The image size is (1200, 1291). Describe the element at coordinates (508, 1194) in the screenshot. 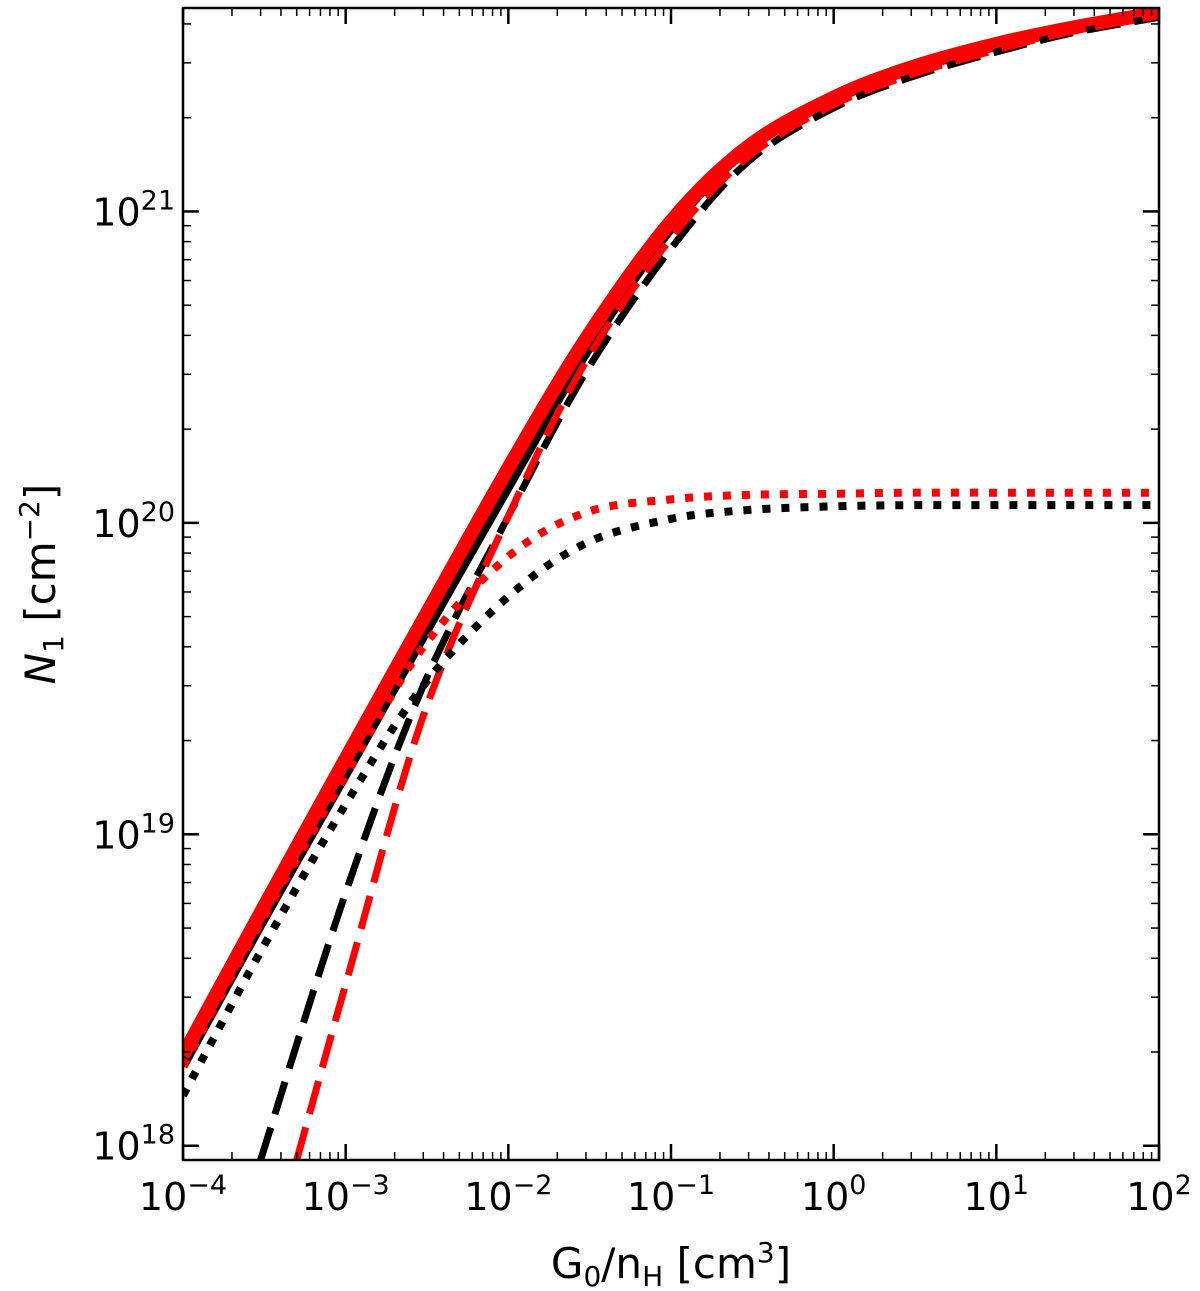

I see `x-tick-label: 10⁻²` at that location.